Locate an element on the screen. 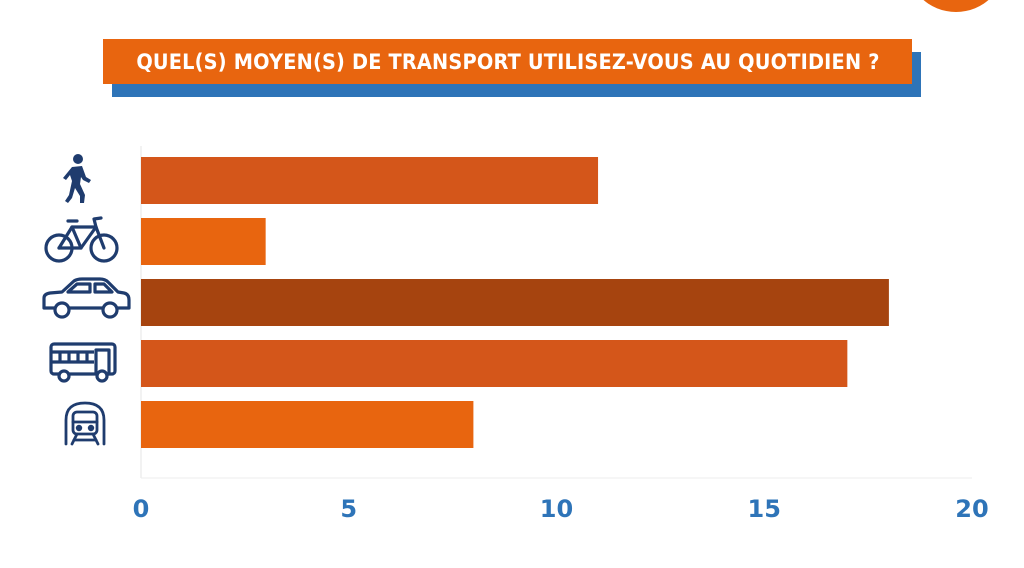 This screenshot has height=568, width=1024. car-icon is located at coordinates (86, 298).